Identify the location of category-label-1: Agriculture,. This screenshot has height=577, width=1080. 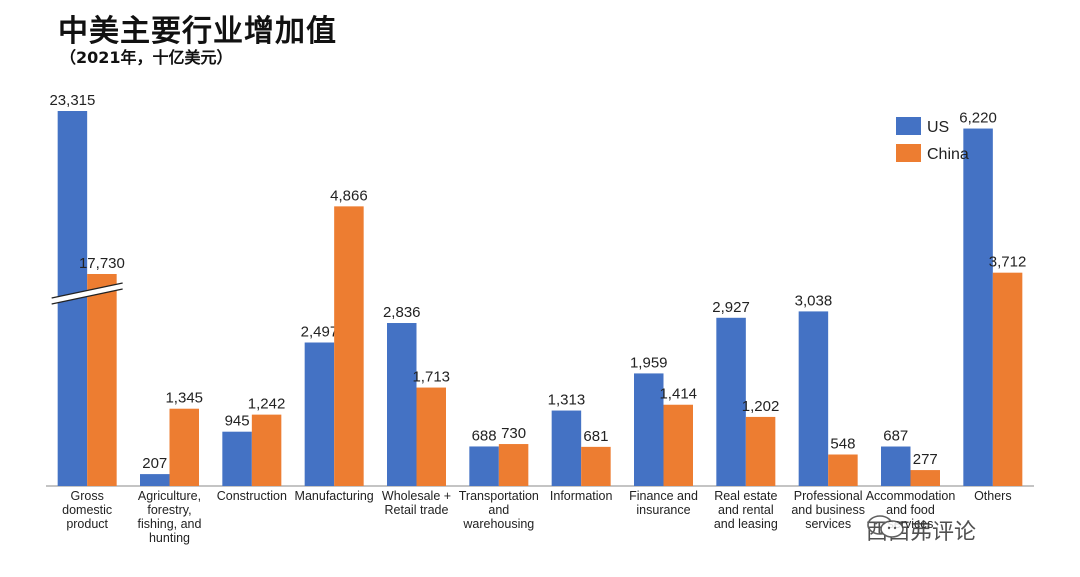
(169, 496).